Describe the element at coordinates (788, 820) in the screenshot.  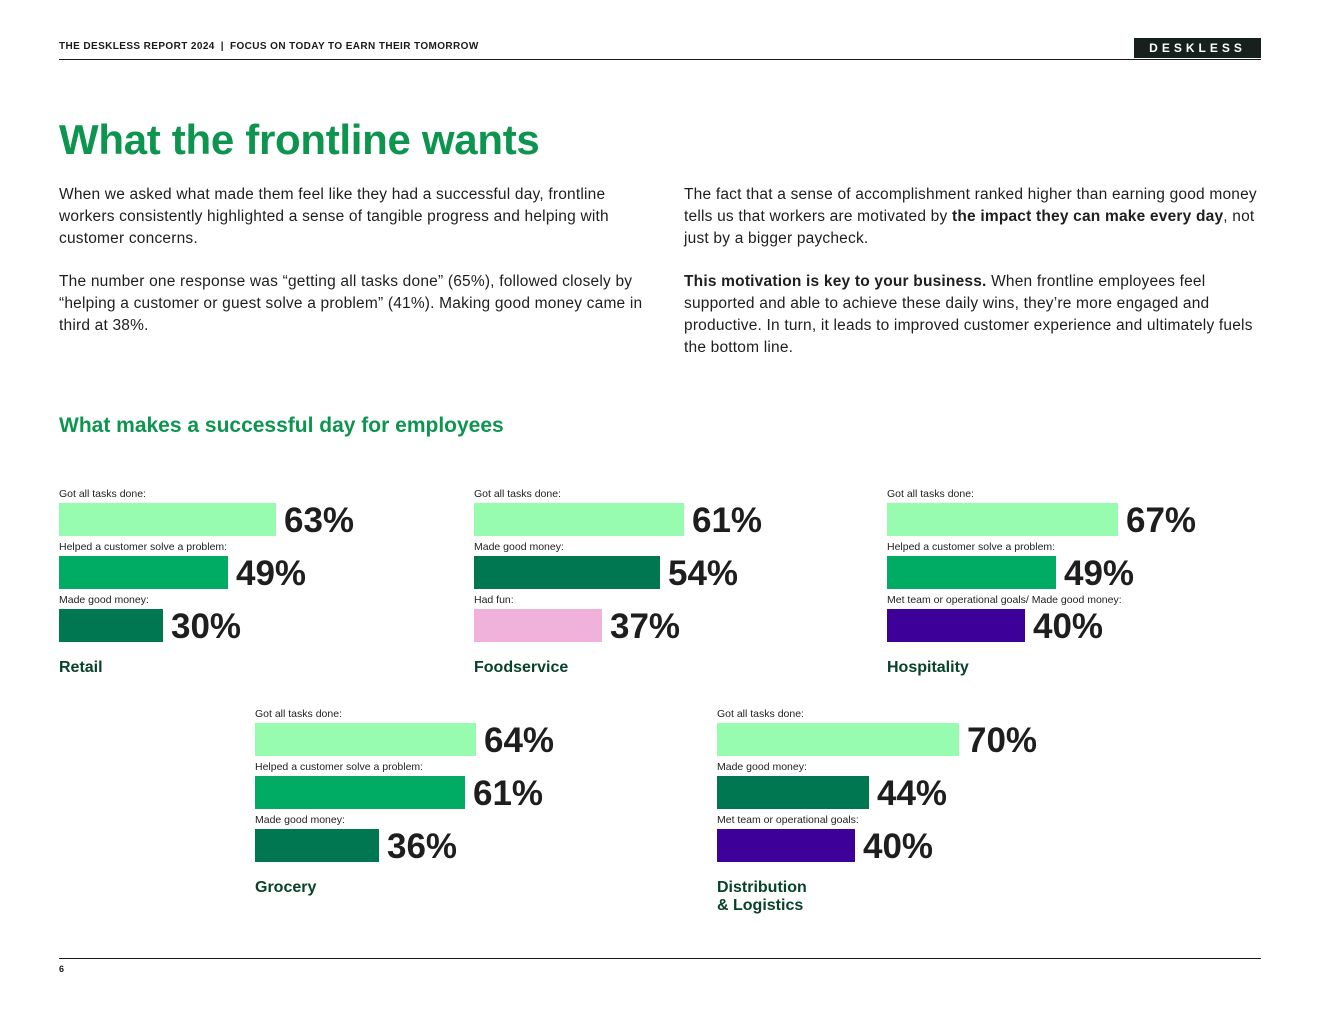
I see `bar-label-met-team-or-operational-goals: Met team or operational goals:` at that location.